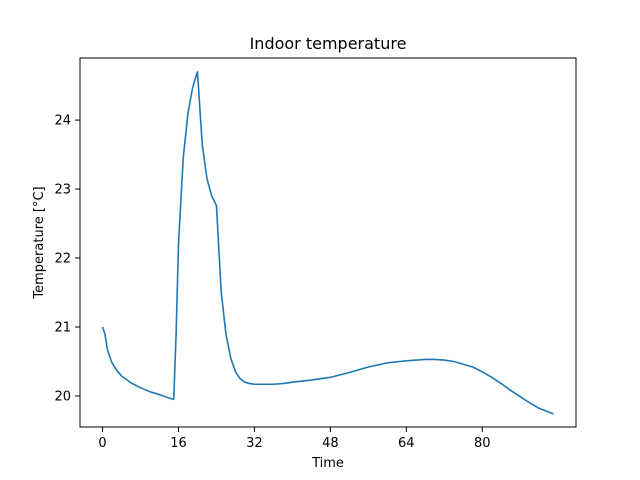 Image resolution: width=640 pixels, height=480 pixels. Describe the element at coordinates (178, 443) in the screenshot. I see `x-tick-label-1: 16` at that location.